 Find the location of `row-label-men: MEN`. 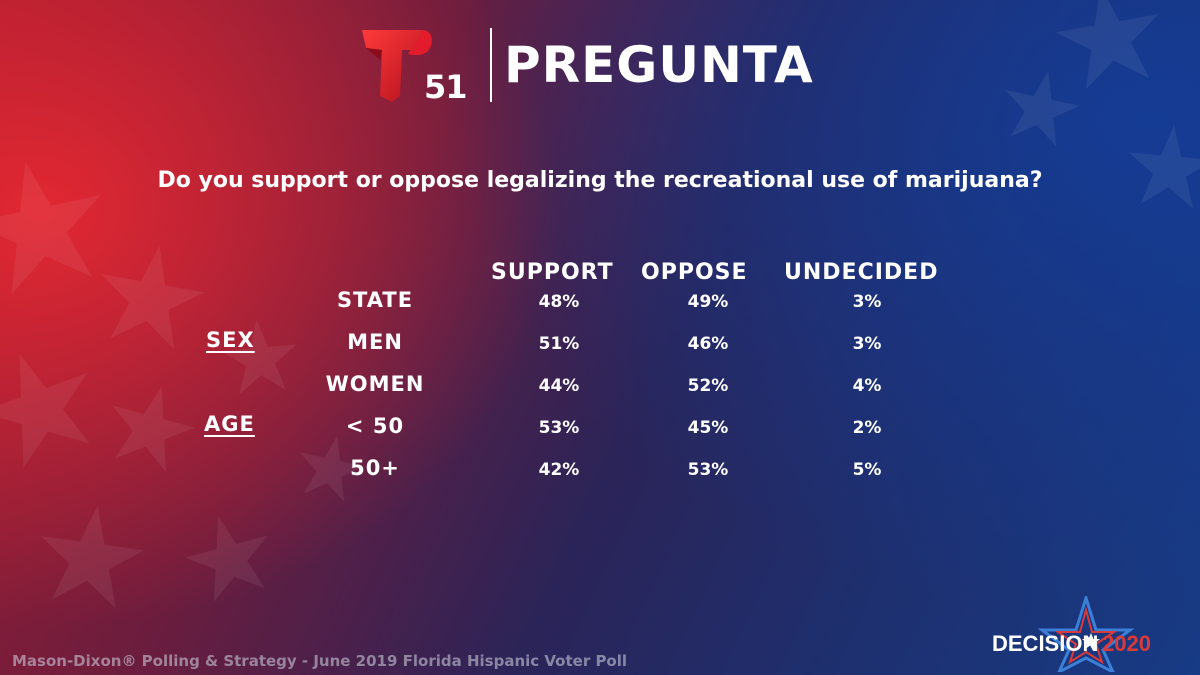

row-label-men: MEN is located at coordinates (375, 342).